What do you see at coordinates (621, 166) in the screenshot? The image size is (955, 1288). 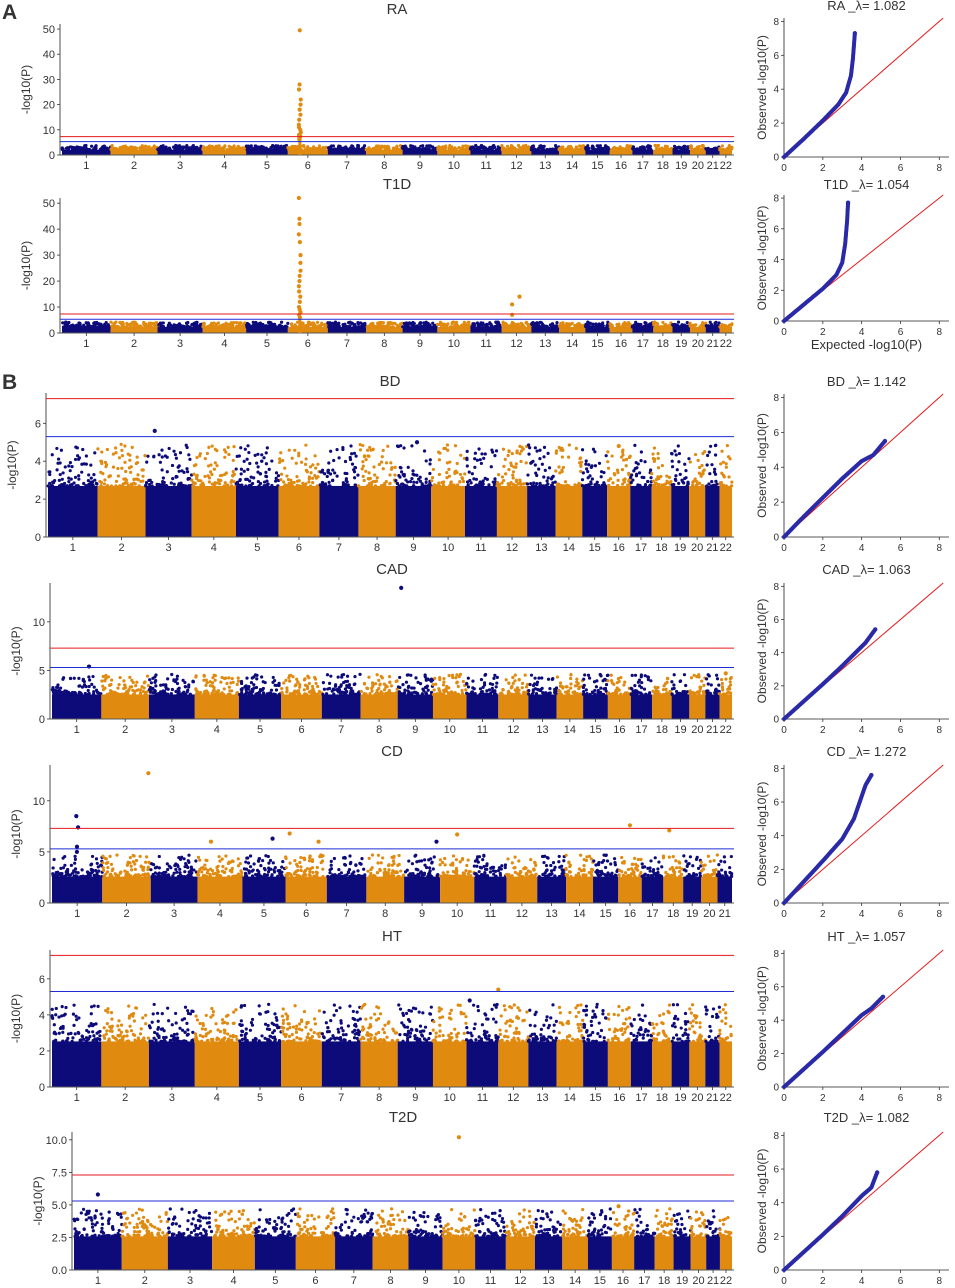 I see `x-tick-label: 16` at bounding box center [621, 166].